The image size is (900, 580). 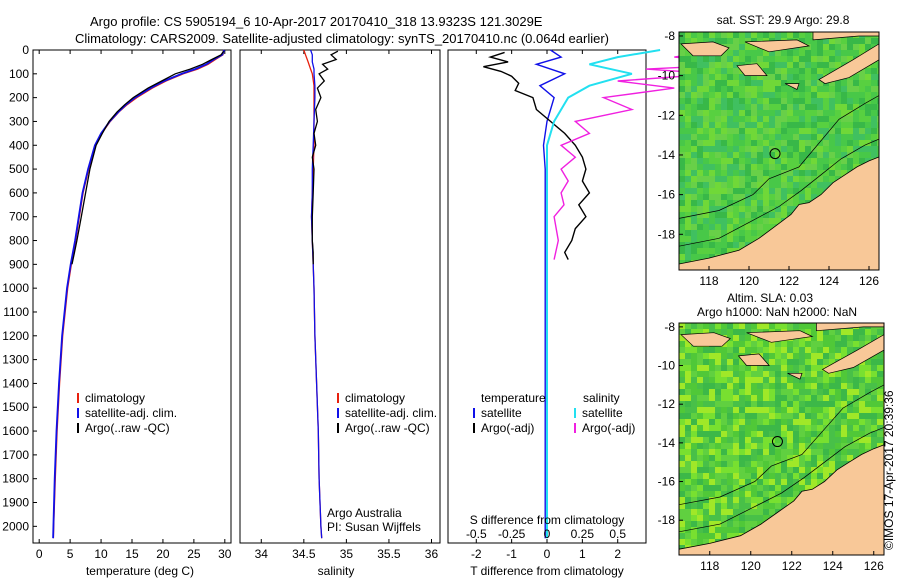 What do you see at coordinates (795, 376) in the screenshot?
I see `p-map2-island` at bounding box center [795, 376].